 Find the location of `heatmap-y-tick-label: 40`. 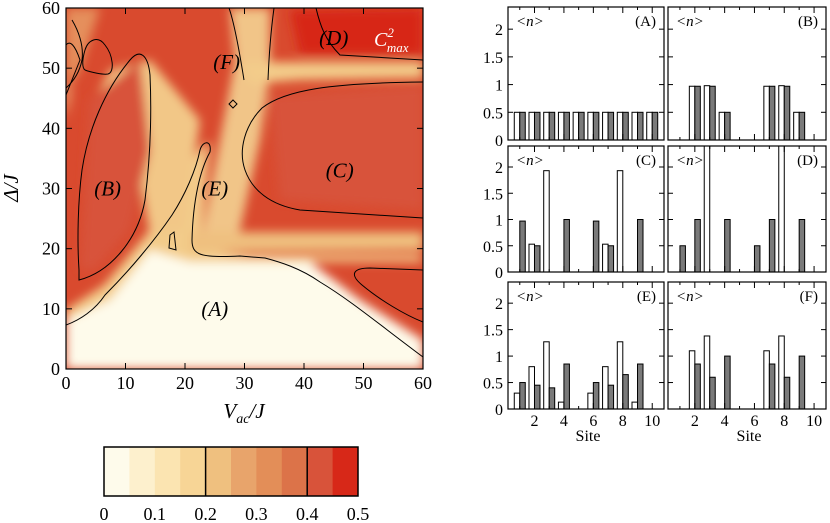

heatmap-y-tick-label: 40 is located at coordinates (51, 128).